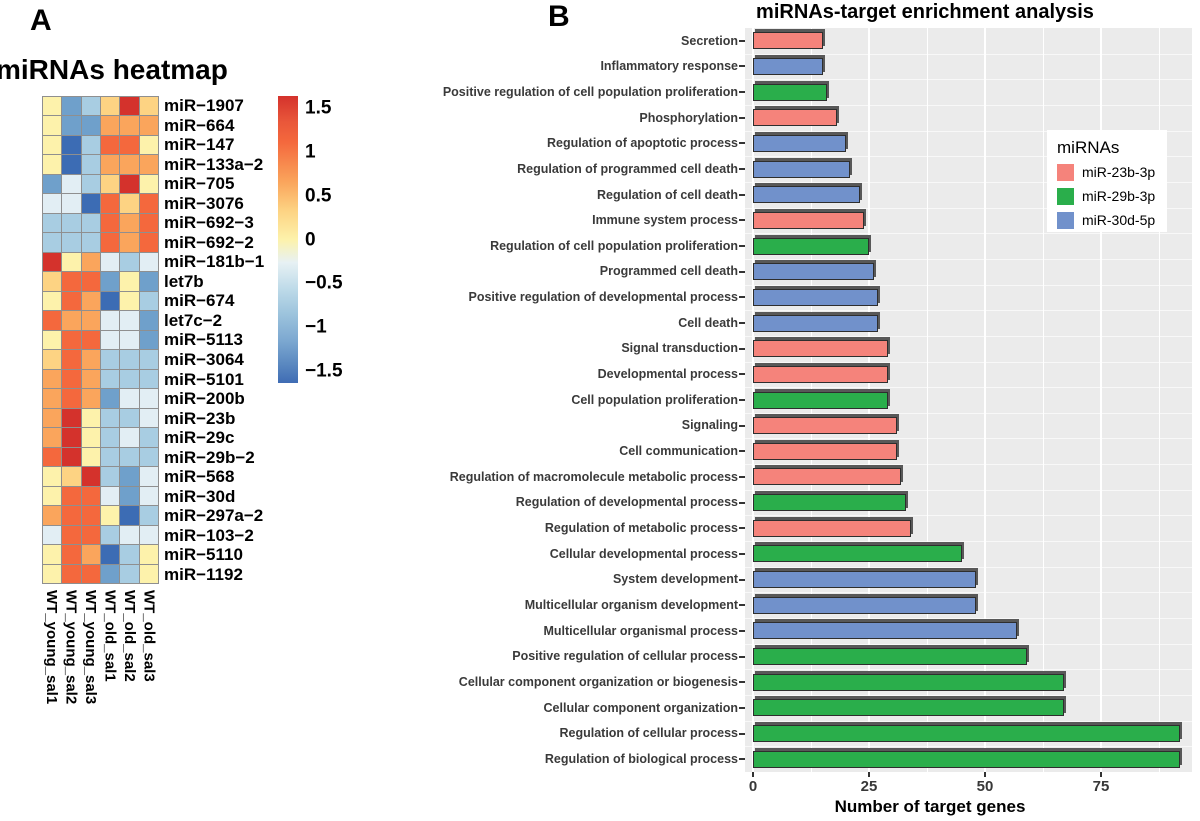 The height and width of the screenshot is (821, 1200). Describe the element at coordinates (324, 371) in the screenshot. I see `colorbar-tick-label: −1.5` at that location.